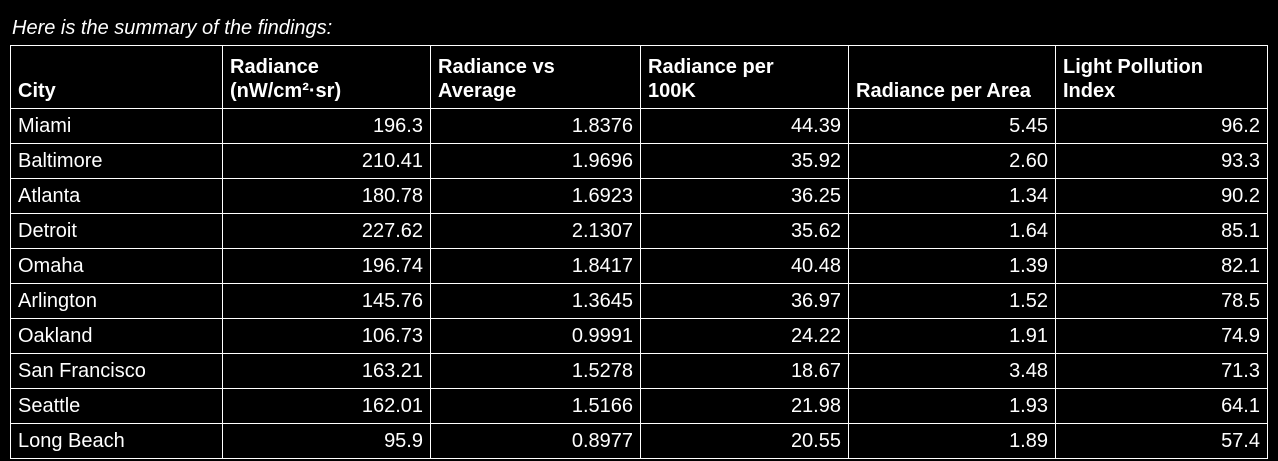 This screenshot has height=461, width=1278. I want to click on cell-light-pollution-index: 57.4, so click(1161, 441).